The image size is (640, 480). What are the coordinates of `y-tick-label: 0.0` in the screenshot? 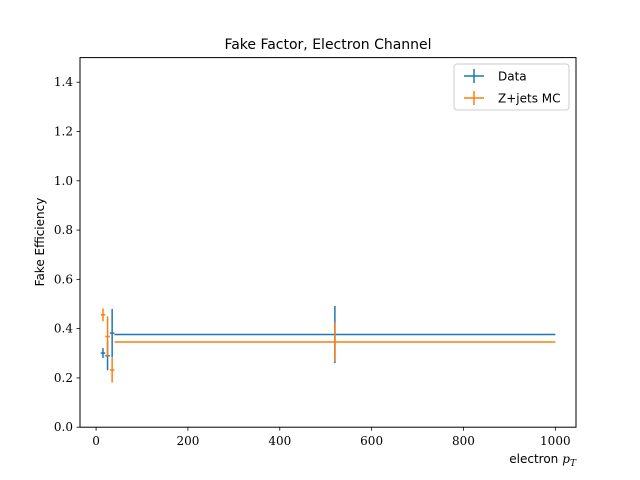 It's located at (63, 427).